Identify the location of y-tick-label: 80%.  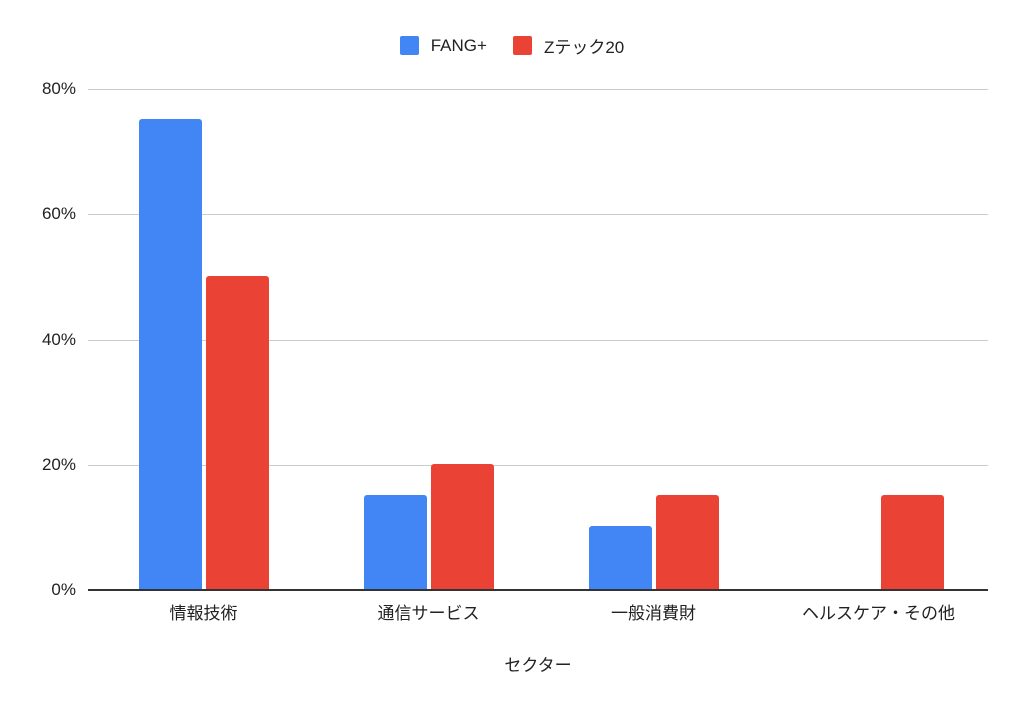
(58, 88).